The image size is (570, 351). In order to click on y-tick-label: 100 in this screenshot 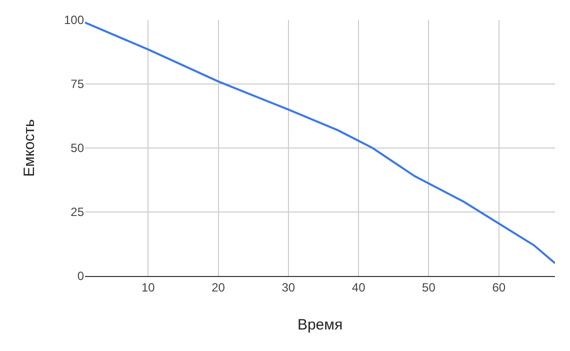, I will do `click(74, 20)`.